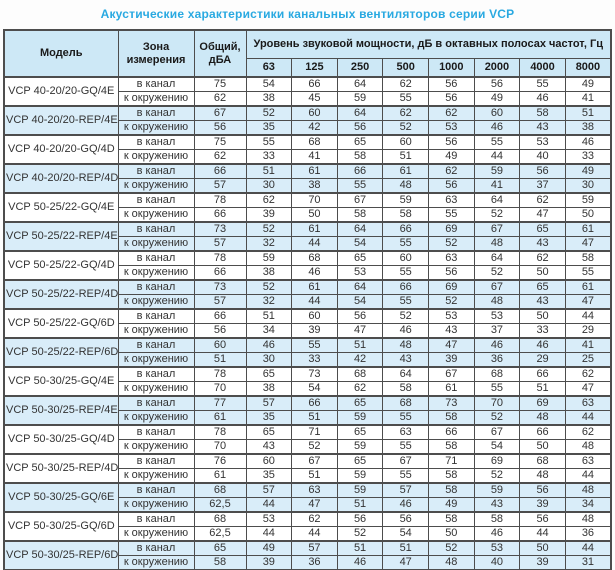 The image size is (615, 570). Describe the element at coordinates (61, 555) in the screenshot. I see `model-name: VCP 50-30/25-REP/6D` at that location.